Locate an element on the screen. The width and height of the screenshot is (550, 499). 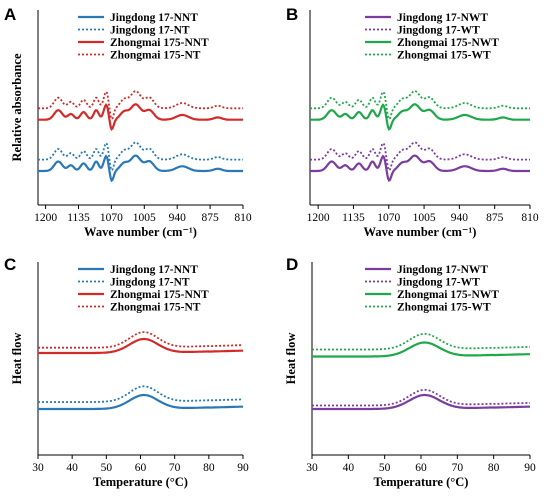
y-axis-label: Relative absorbance is located at coordinates (17, 107).